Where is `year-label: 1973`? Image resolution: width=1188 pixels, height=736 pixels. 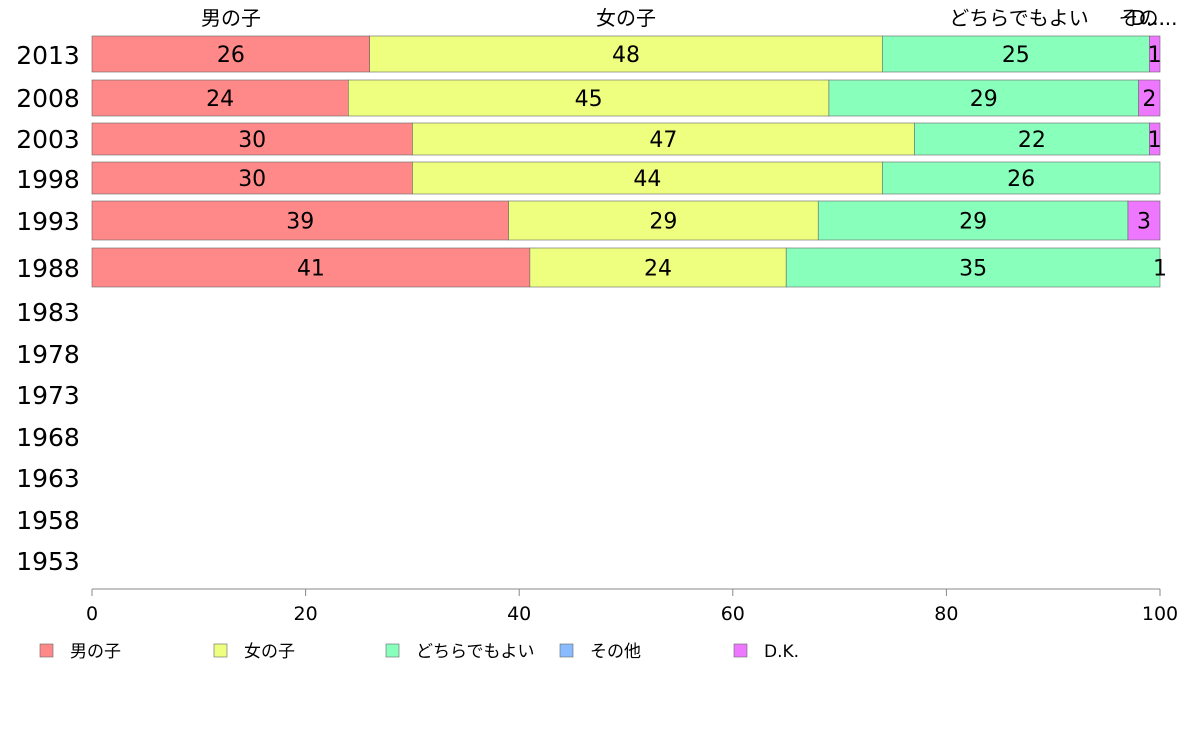
year-label: 1973 is located at coordinates (48, 395).